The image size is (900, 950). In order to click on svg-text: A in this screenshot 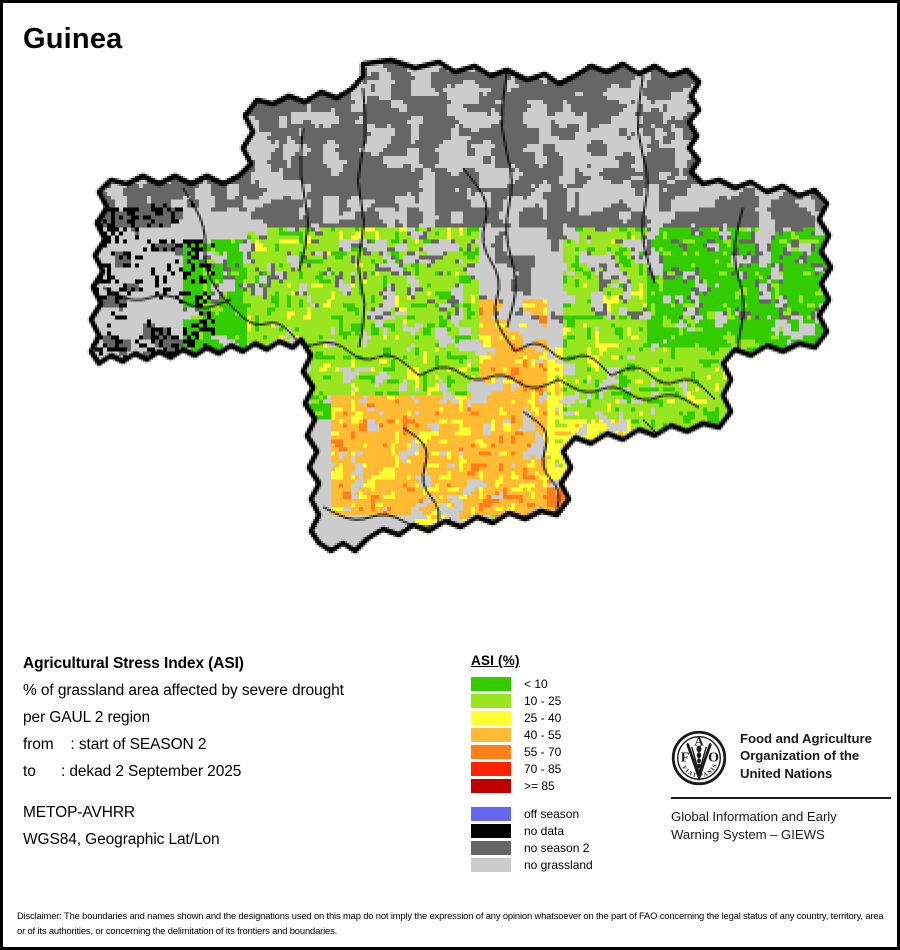, I will do `click(699, 742)`.